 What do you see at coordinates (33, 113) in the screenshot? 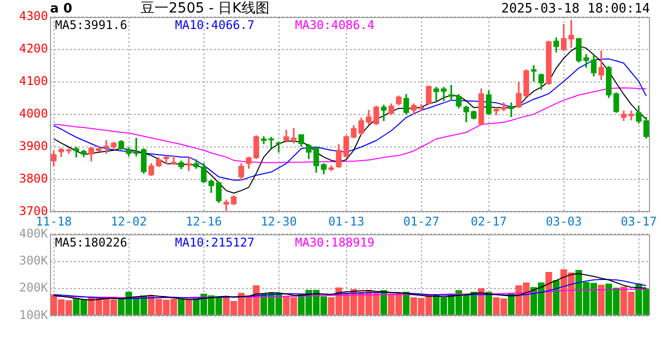
I see `y-tick-label: 4000` at bounding box center [33, 113].